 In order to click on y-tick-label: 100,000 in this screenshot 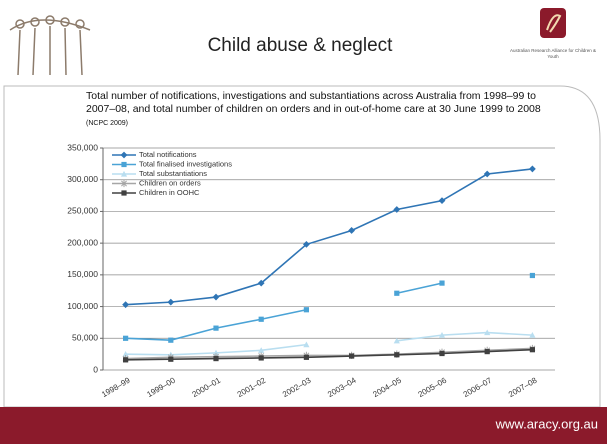, I will do `click(82, 306)`.